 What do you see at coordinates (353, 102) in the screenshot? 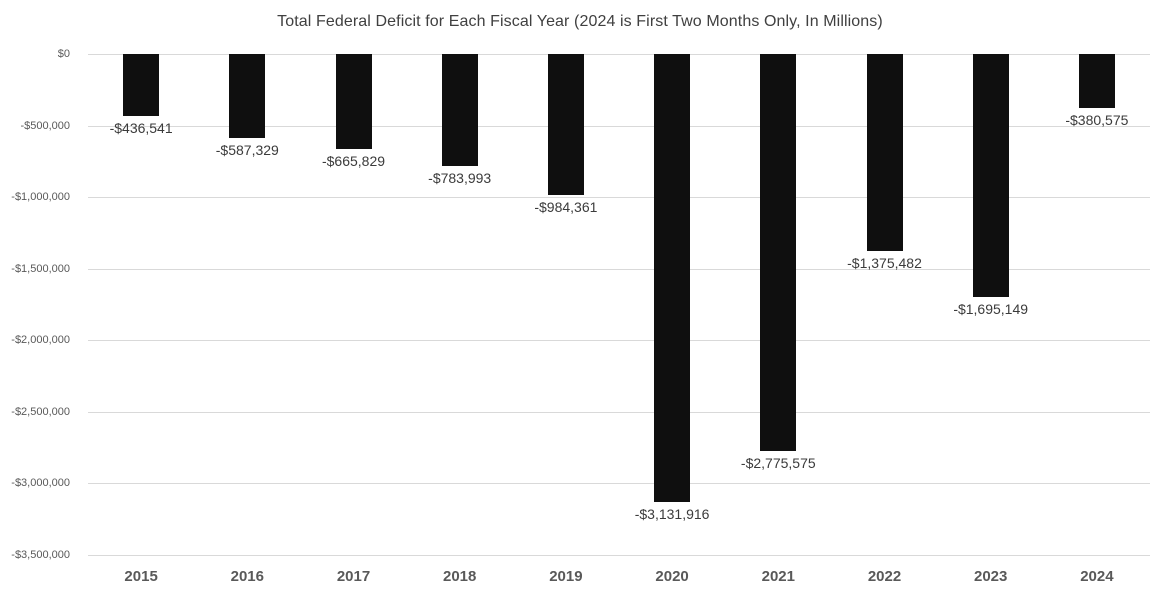
I see `bar-2017` at bounding box center [353, 102].